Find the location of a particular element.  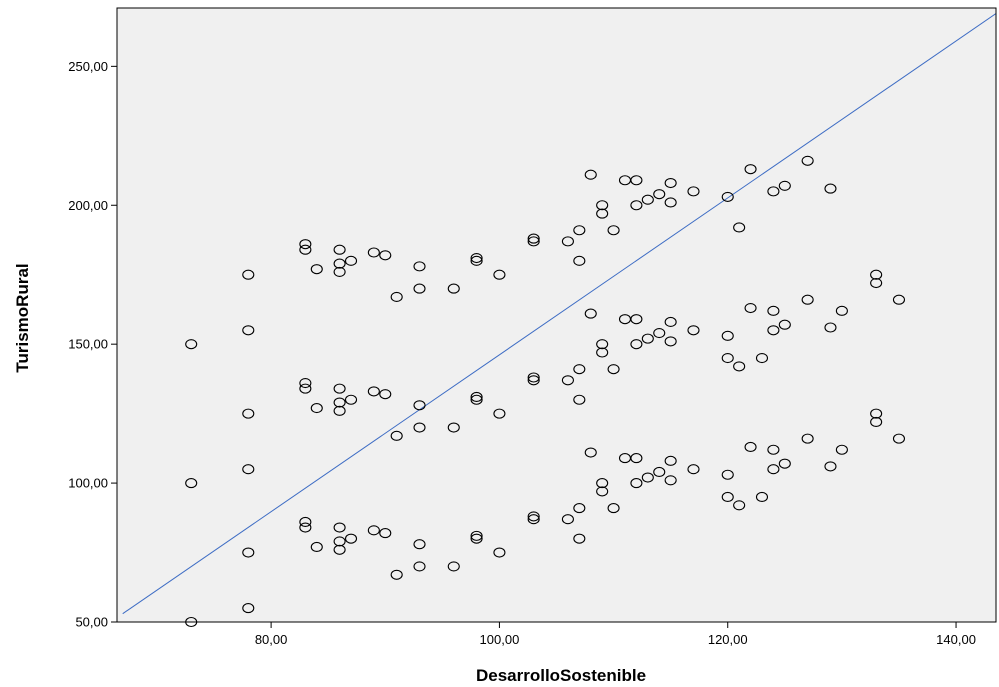

x-tick-label: 120,00 is located at coordinates (728, 639).